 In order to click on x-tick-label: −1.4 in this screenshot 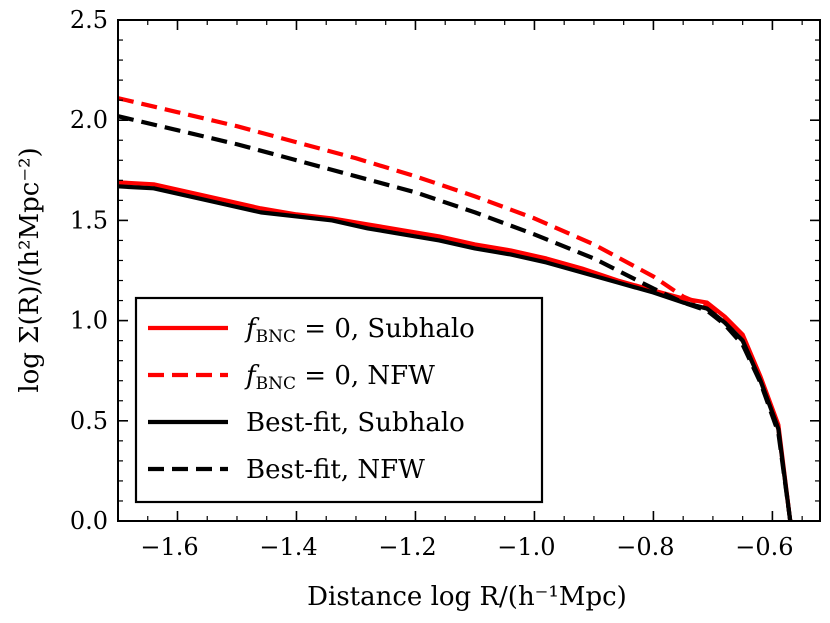, I will do `click(288, 547)`.